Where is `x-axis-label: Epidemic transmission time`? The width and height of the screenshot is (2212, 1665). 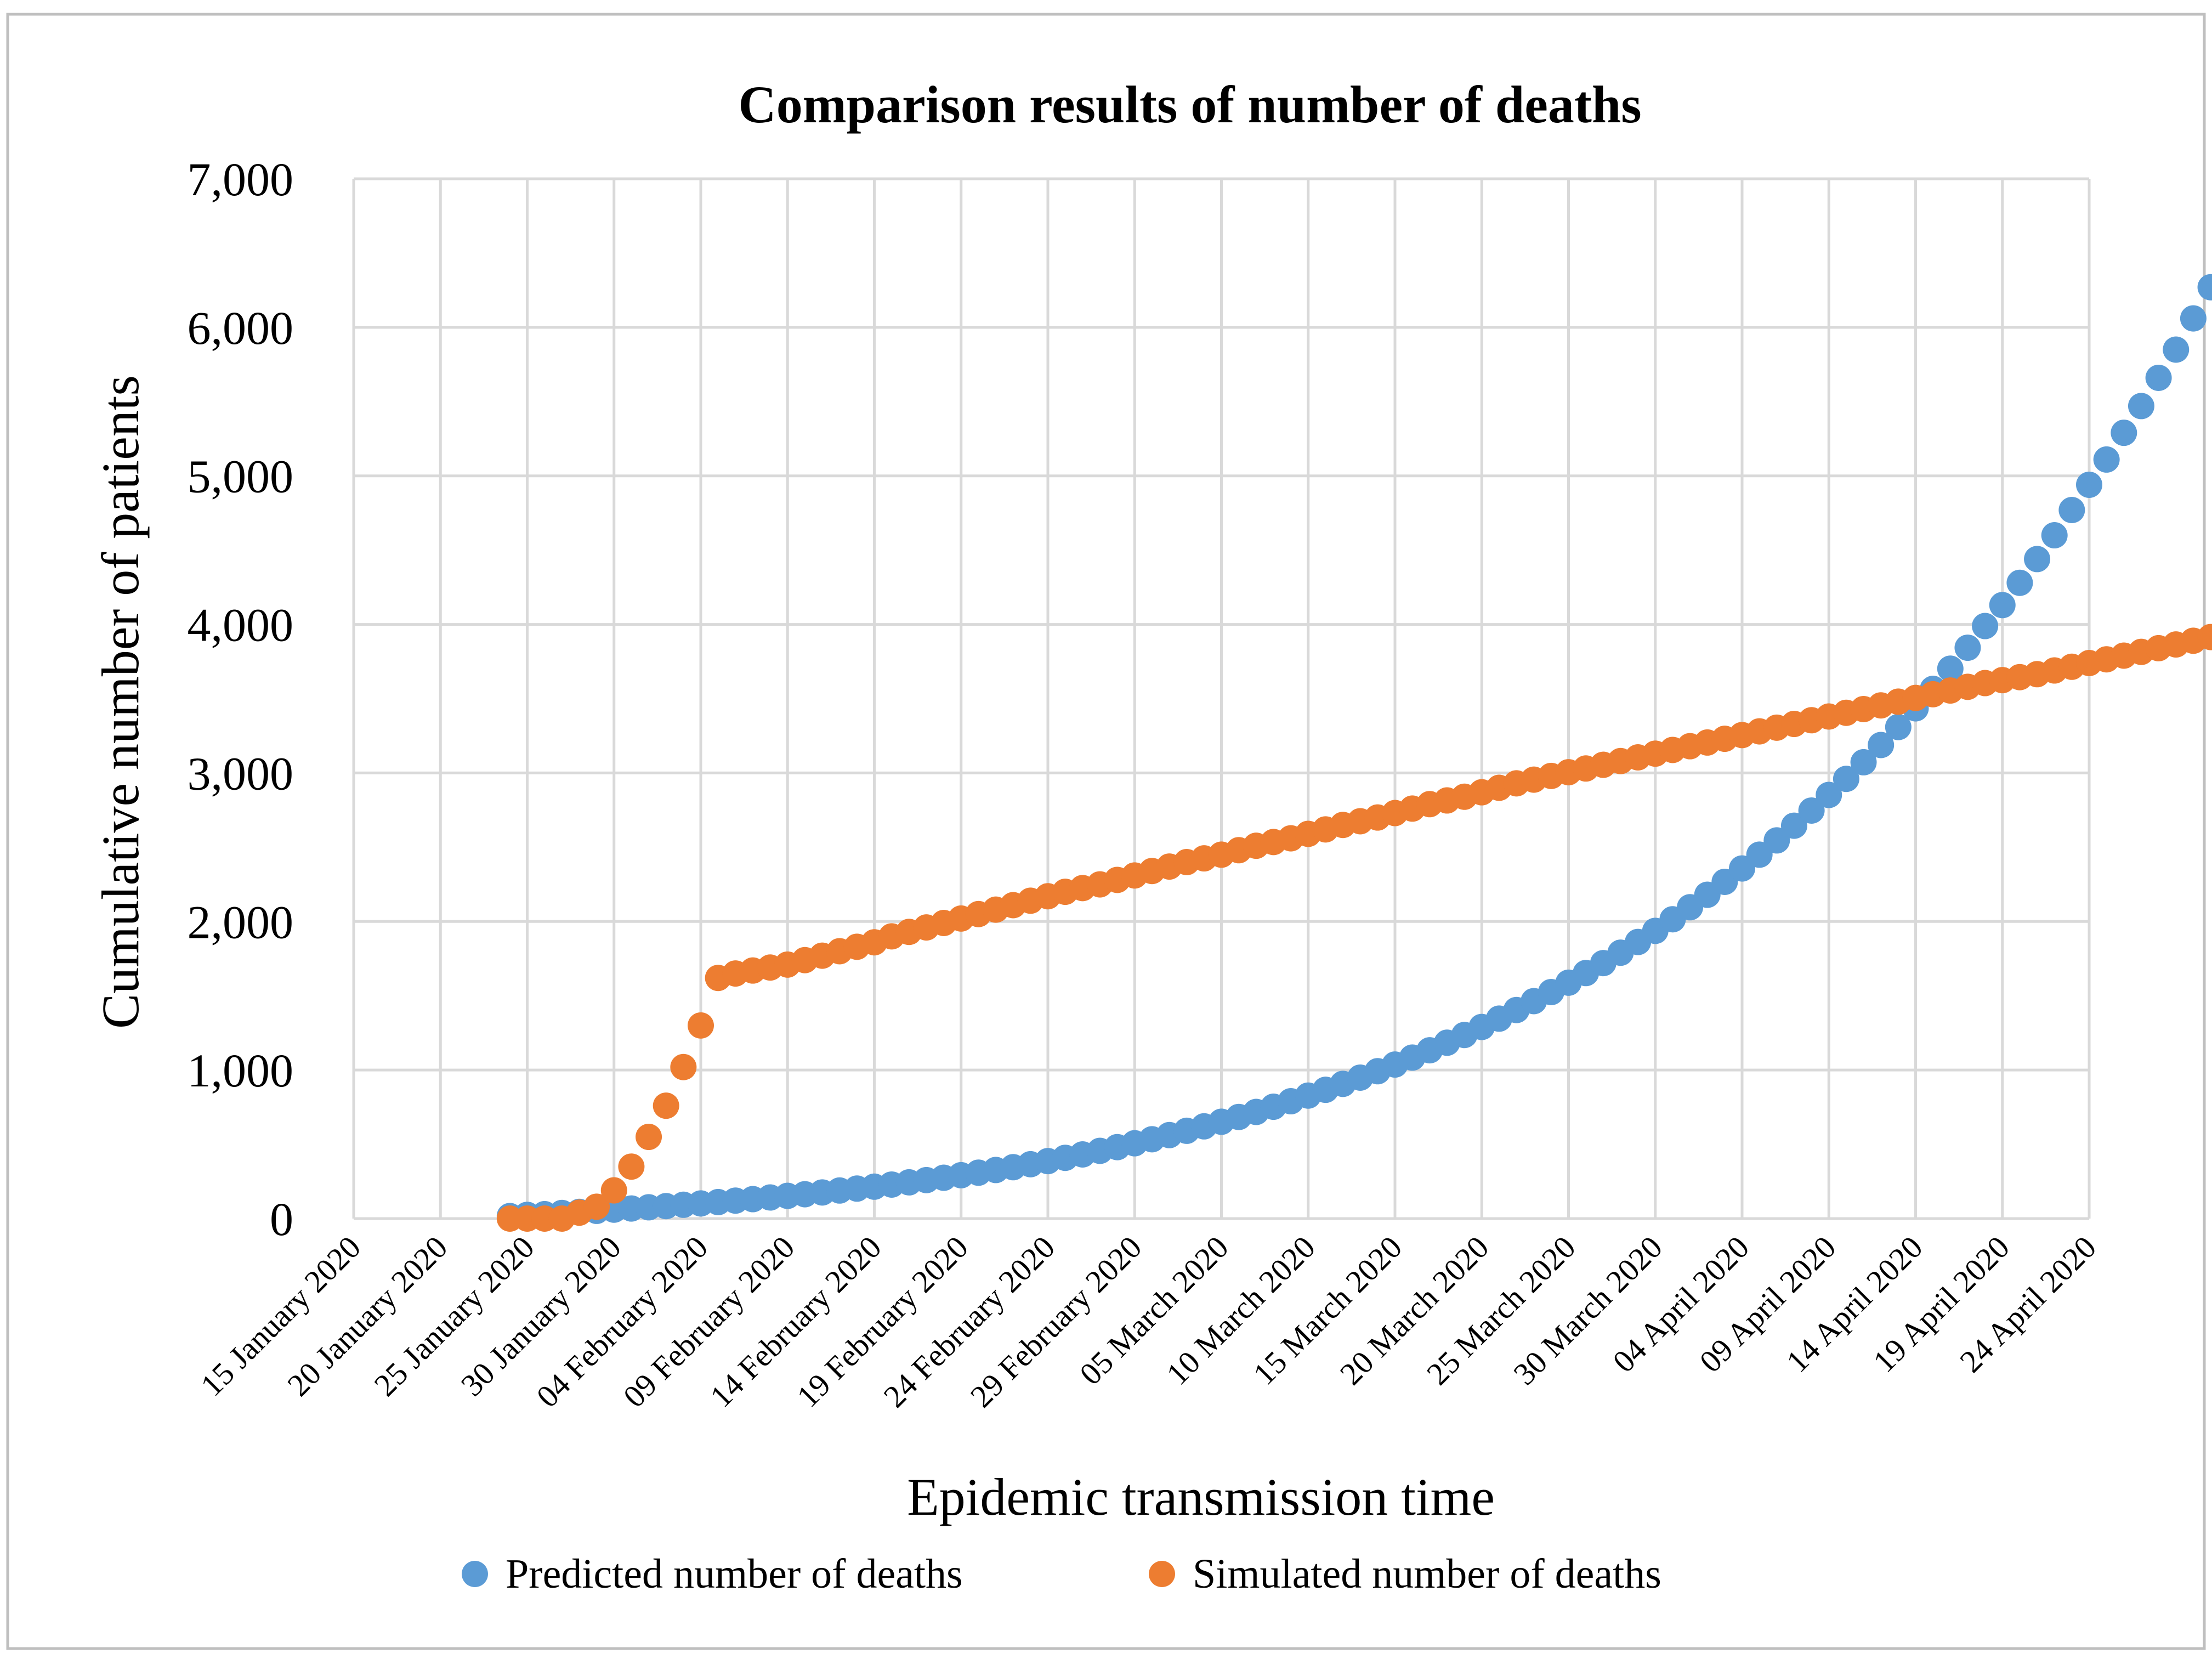 x-axis-label: Epidemic transmission time is located at coordinates (1201, 1497).